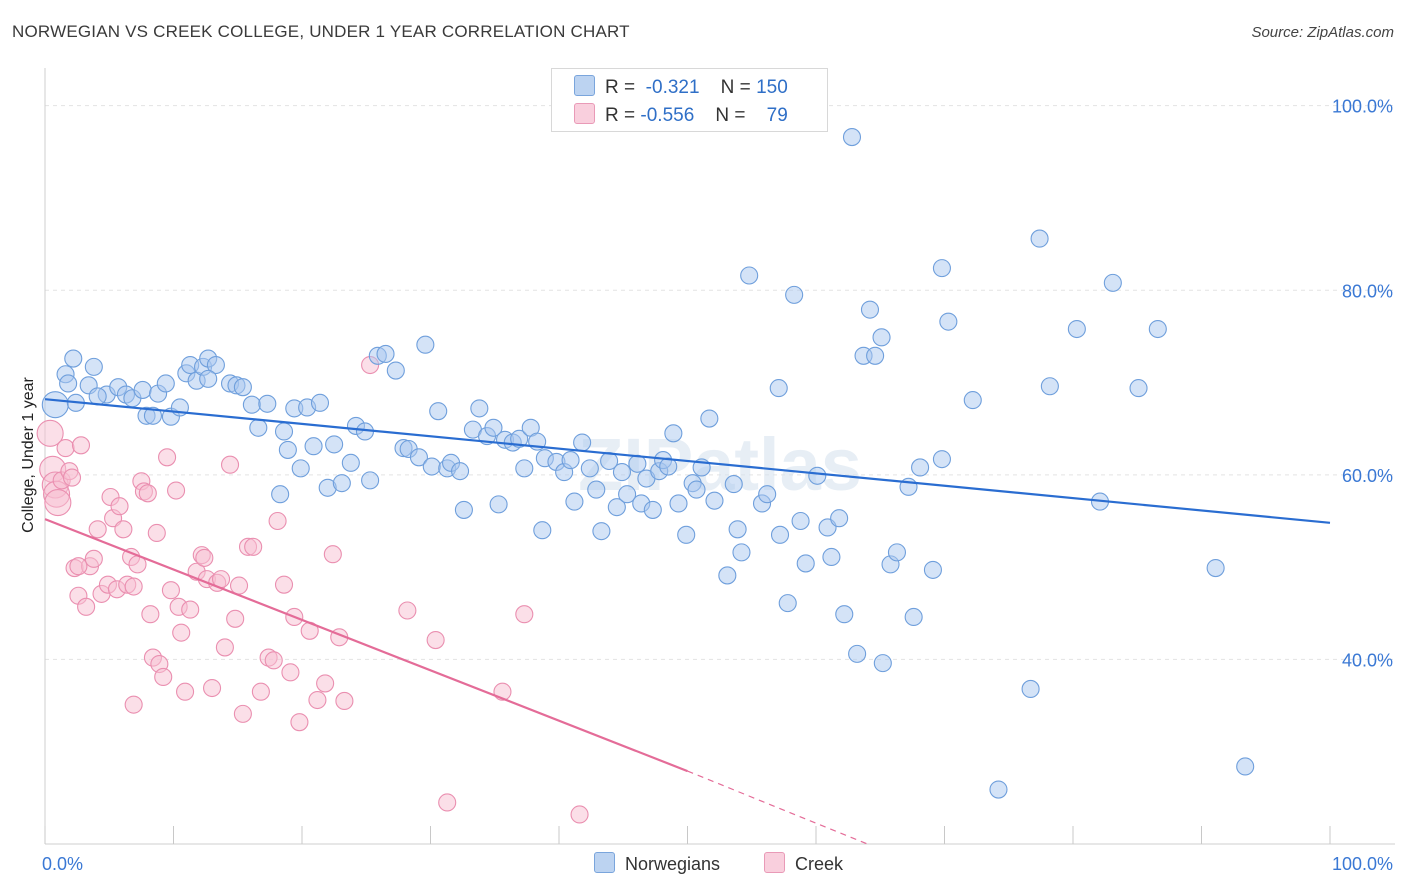 The height and width of the screenshot is (892, 1406). Describe the element at coordinates (777, 807) in the screenshot. I see `creek-trend-extension` at that location.